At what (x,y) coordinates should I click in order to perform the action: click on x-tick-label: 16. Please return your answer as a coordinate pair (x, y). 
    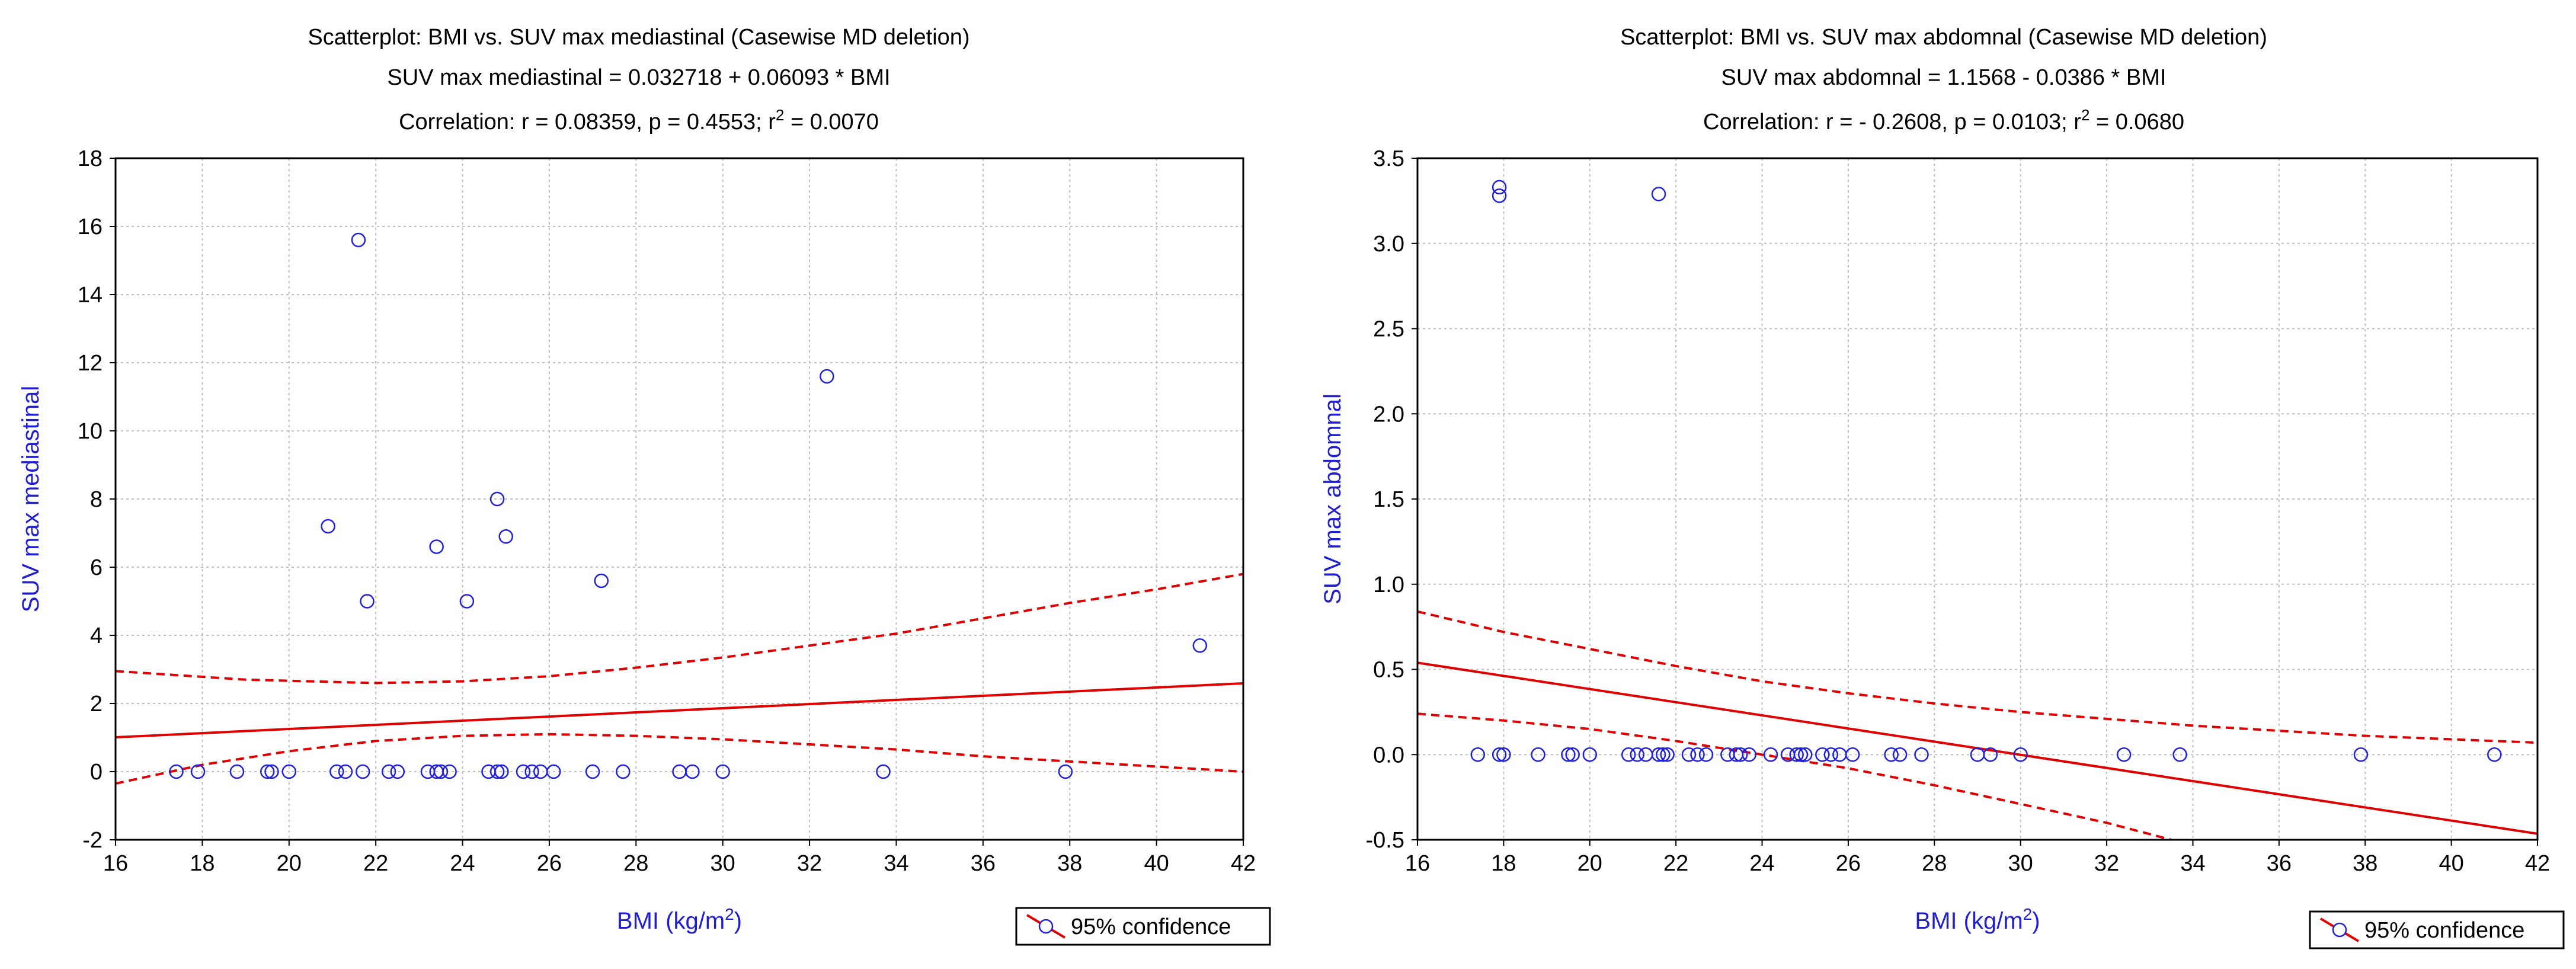
    Looking at the image, I should click on (115, 863).